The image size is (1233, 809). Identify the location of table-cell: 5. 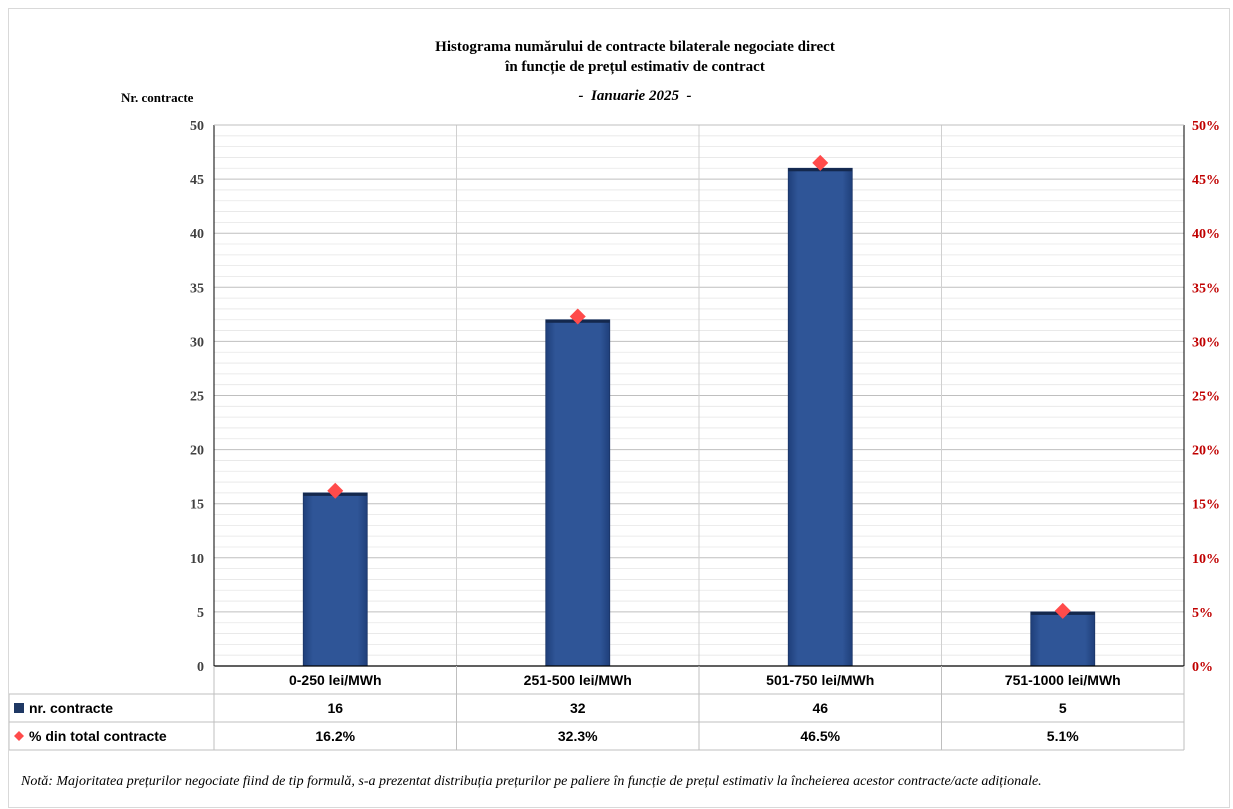
(1063, 708).